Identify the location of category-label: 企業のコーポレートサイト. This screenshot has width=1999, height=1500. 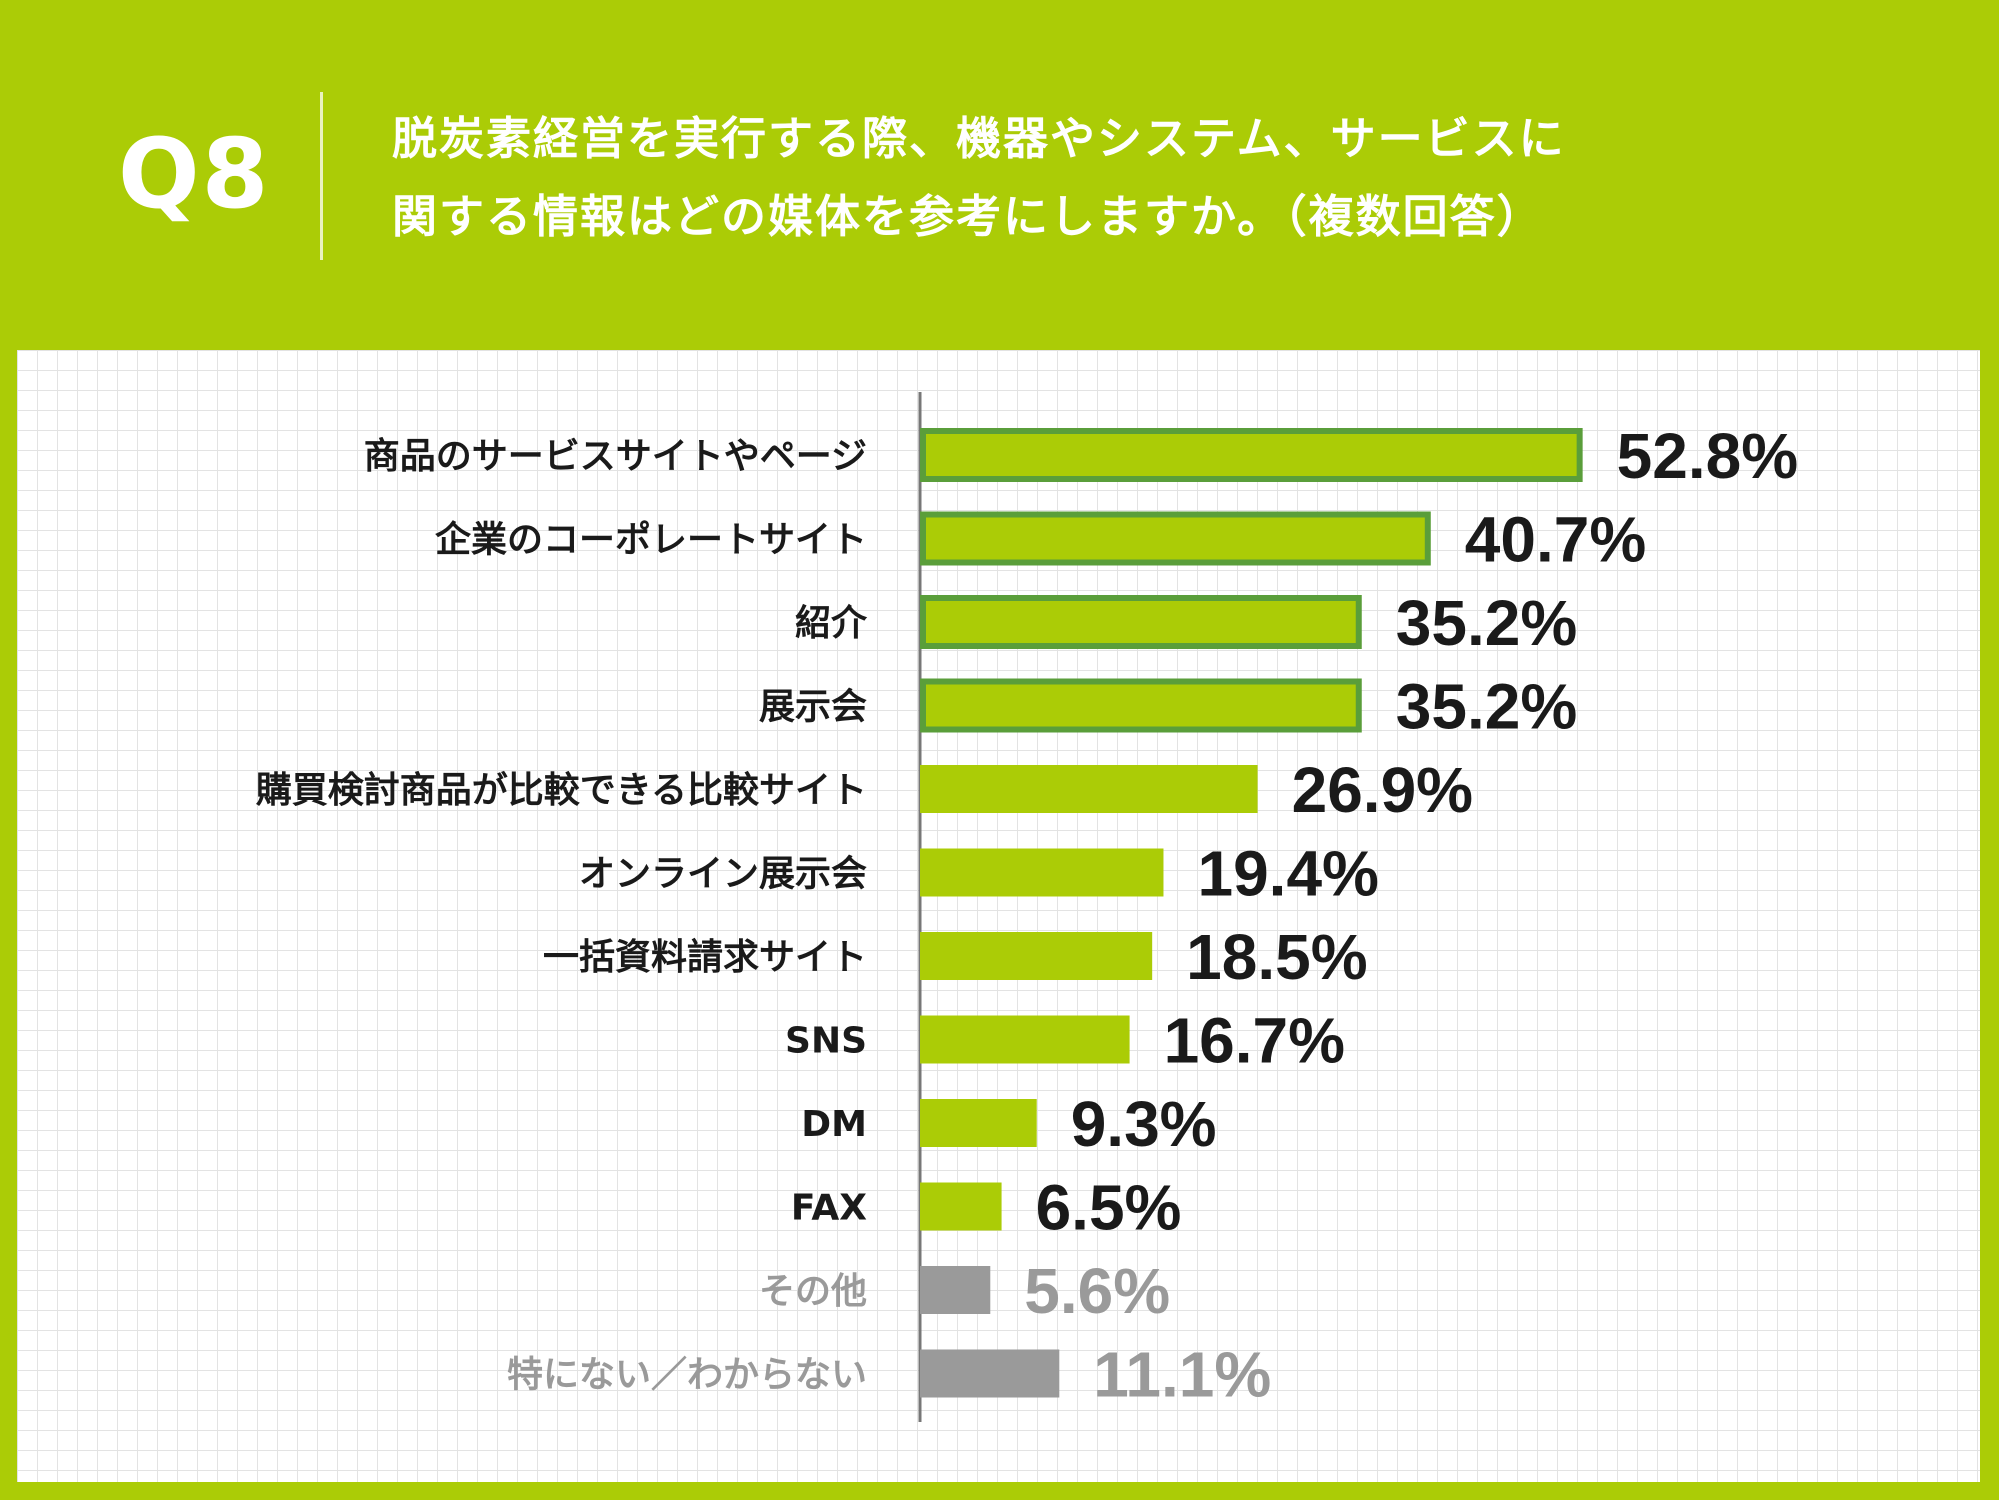
(651, 540).